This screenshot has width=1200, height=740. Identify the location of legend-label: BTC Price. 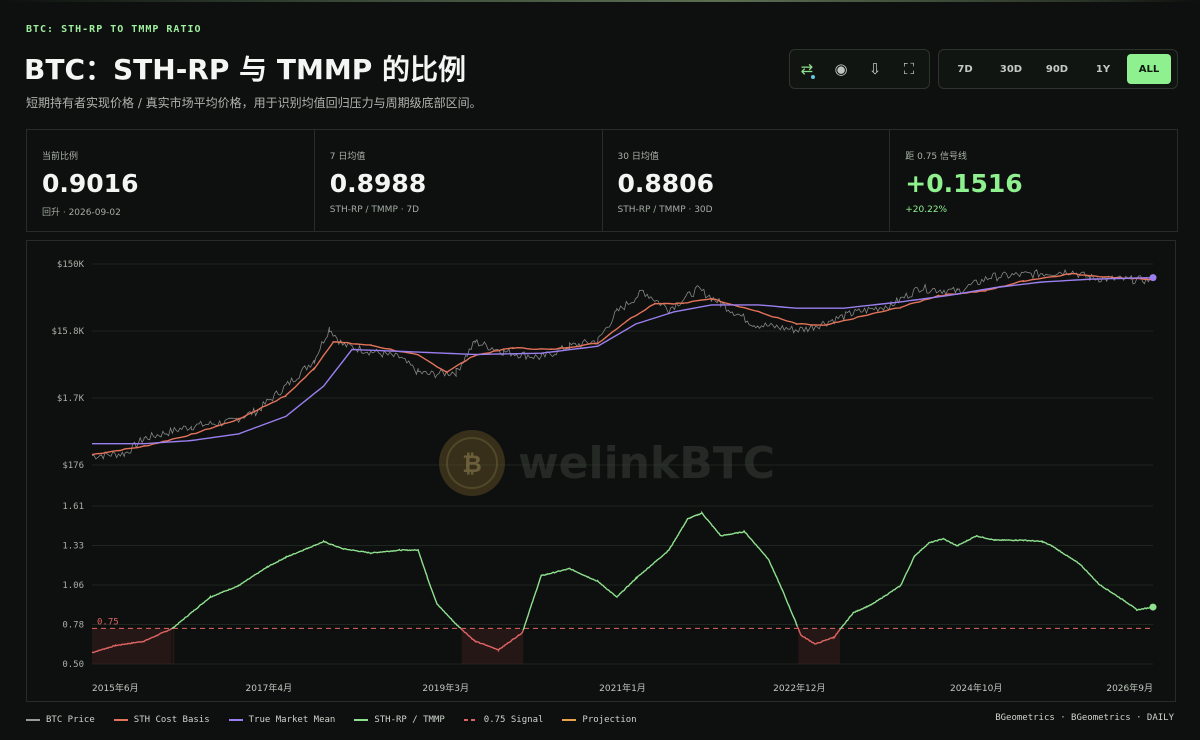
(70, 720).